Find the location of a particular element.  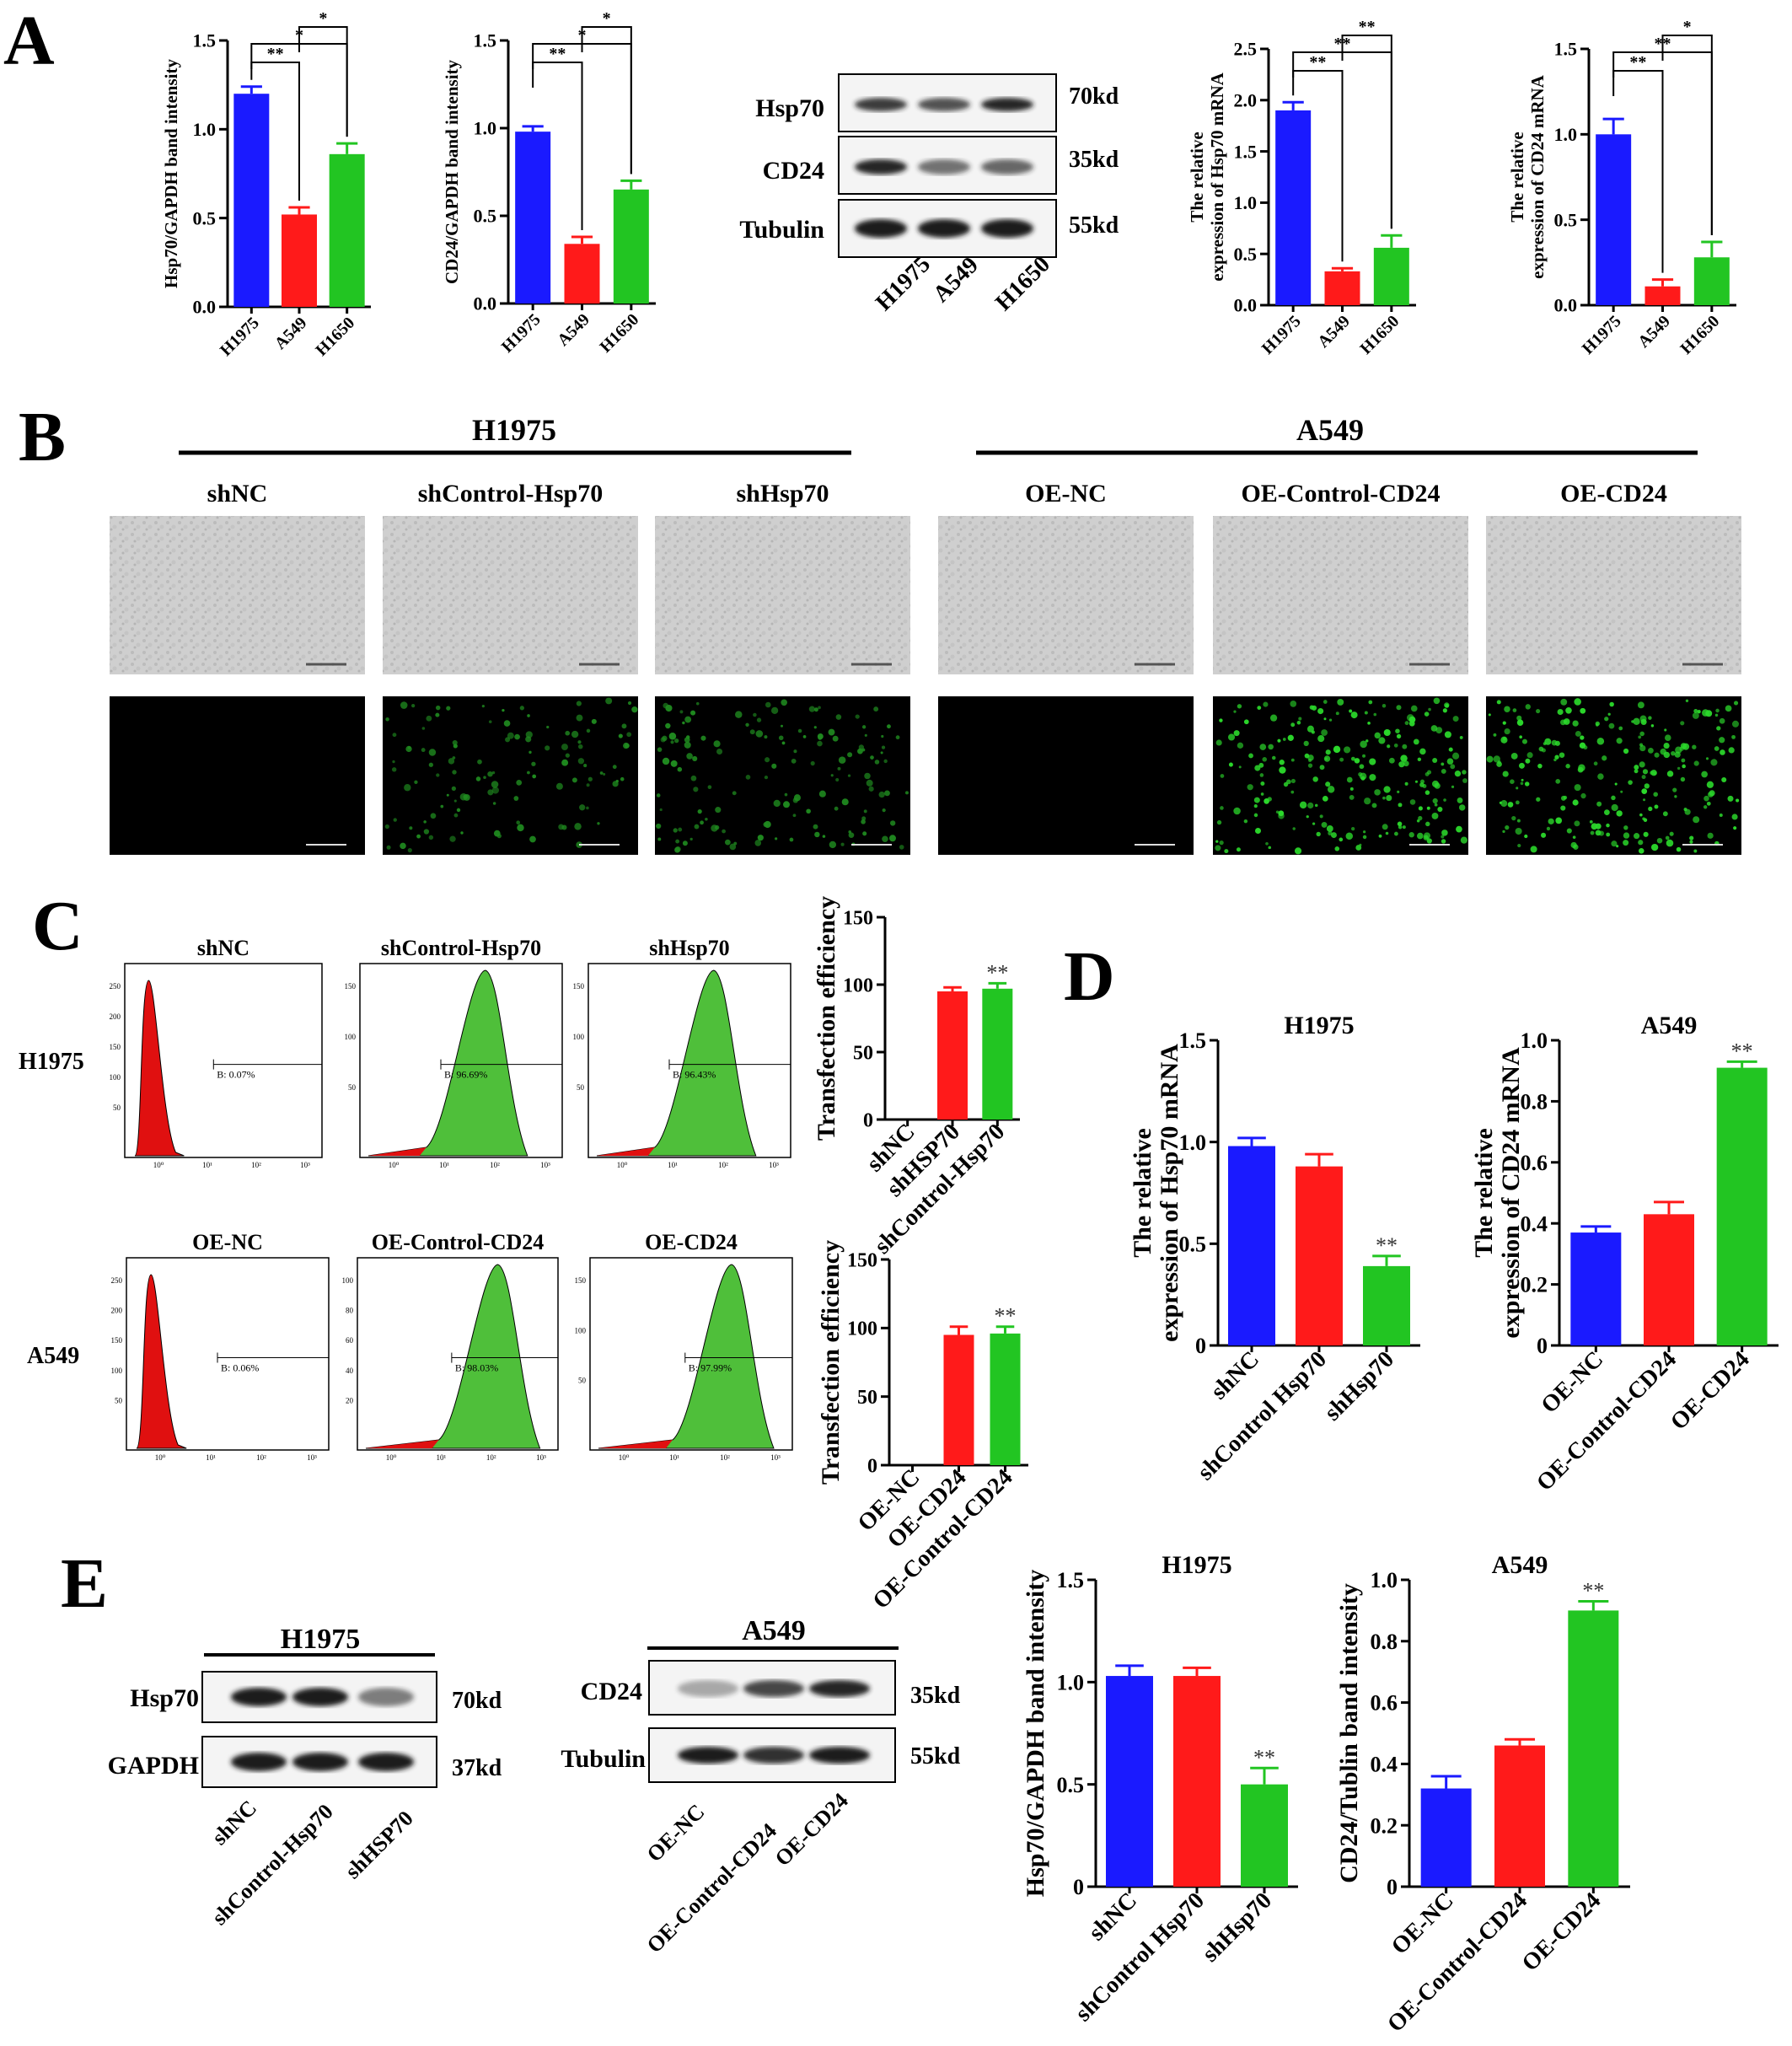

wb-kd-label: 55kd is located at coordinates (1094, 225).